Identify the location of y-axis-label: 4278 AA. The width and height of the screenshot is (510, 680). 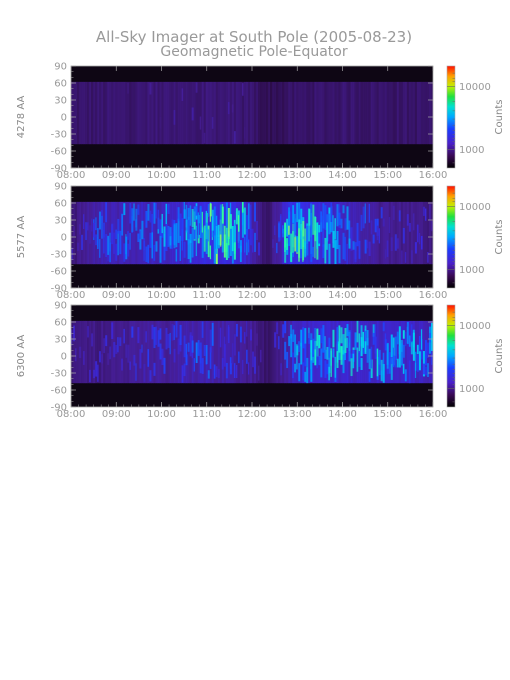
(21, 117).